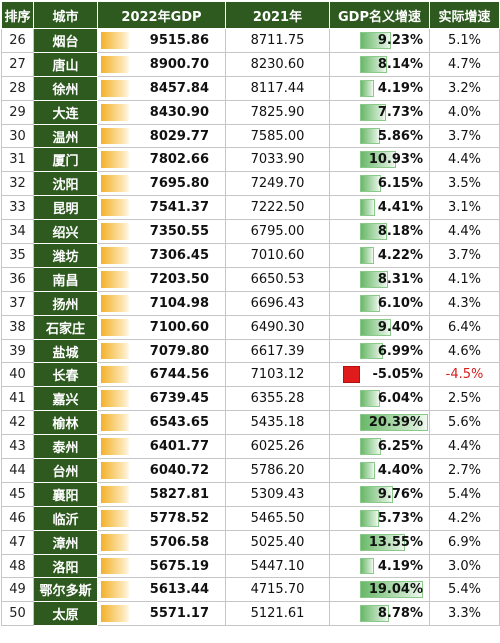 This screenshot has width=500, height=643. I want to click on rank-cell-text: 41, so click(17, 399).